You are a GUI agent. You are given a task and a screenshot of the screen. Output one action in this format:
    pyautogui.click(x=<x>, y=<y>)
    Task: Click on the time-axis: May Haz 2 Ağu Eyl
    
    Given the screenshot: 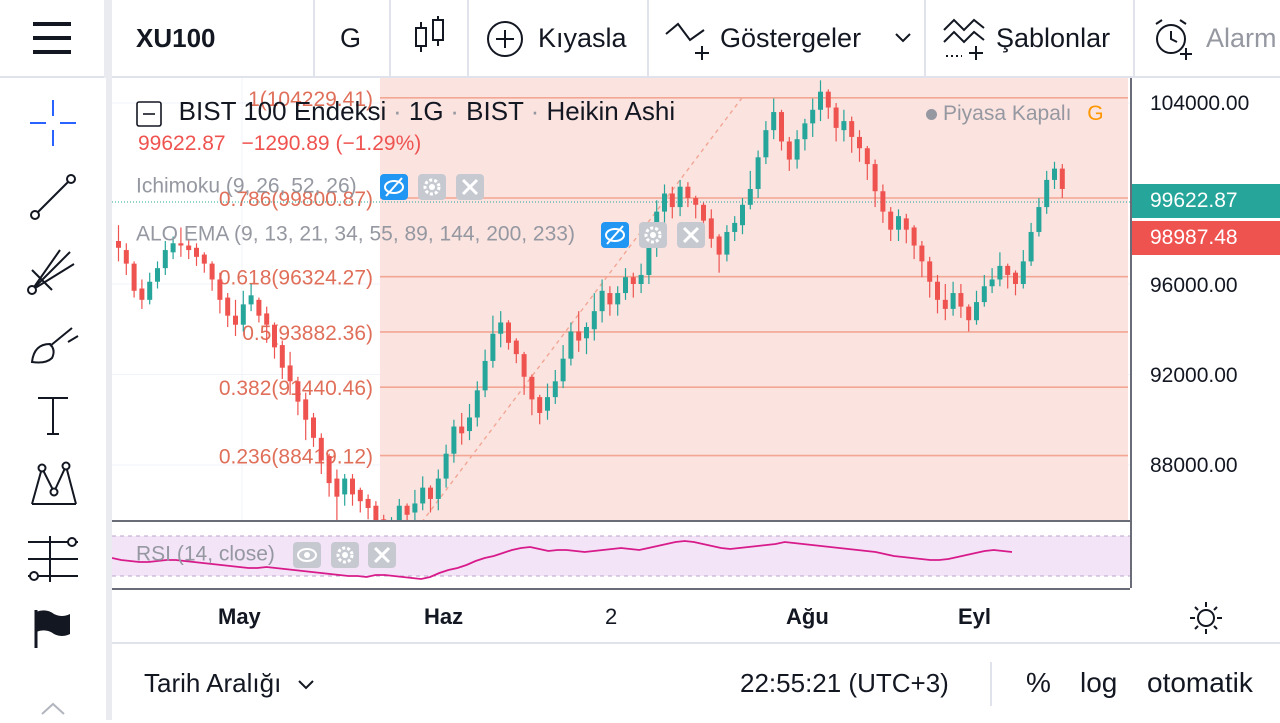 What is the action you would take?
    pyautogui.click(x=621, y=616)
    